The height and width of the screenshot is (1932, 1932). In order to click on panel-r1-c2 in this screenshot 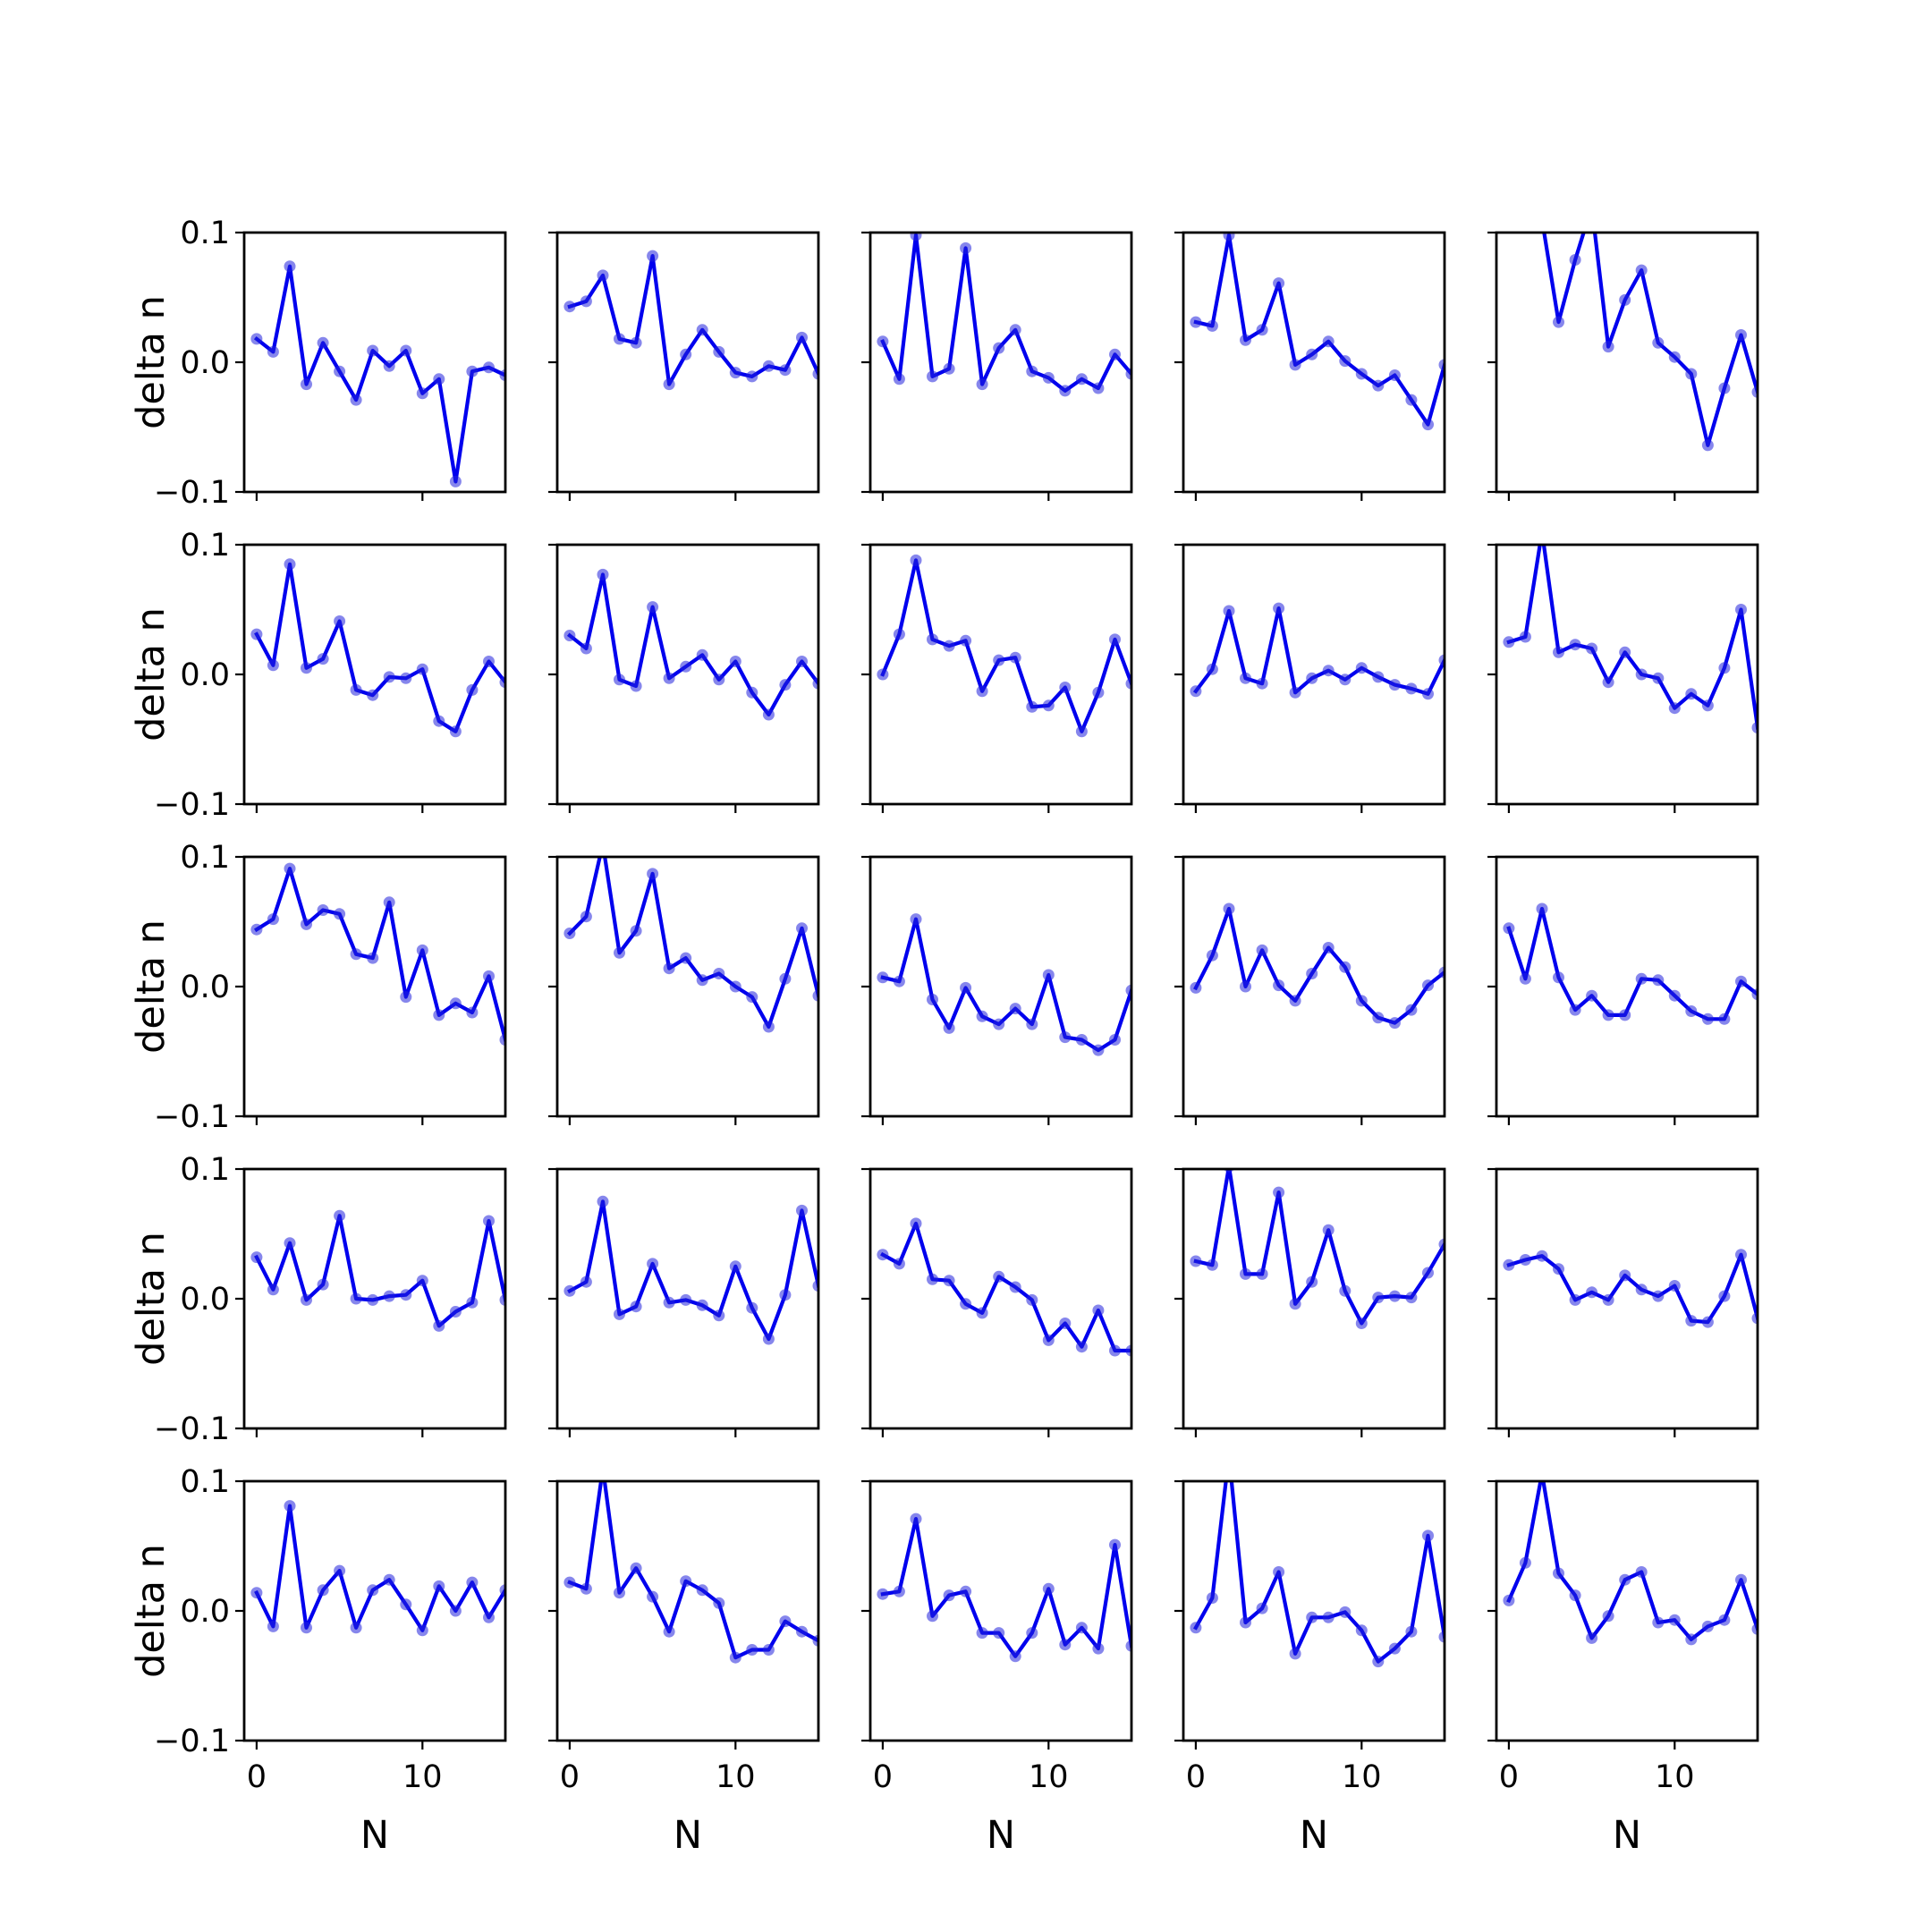, I will do `click(684, 366)`.